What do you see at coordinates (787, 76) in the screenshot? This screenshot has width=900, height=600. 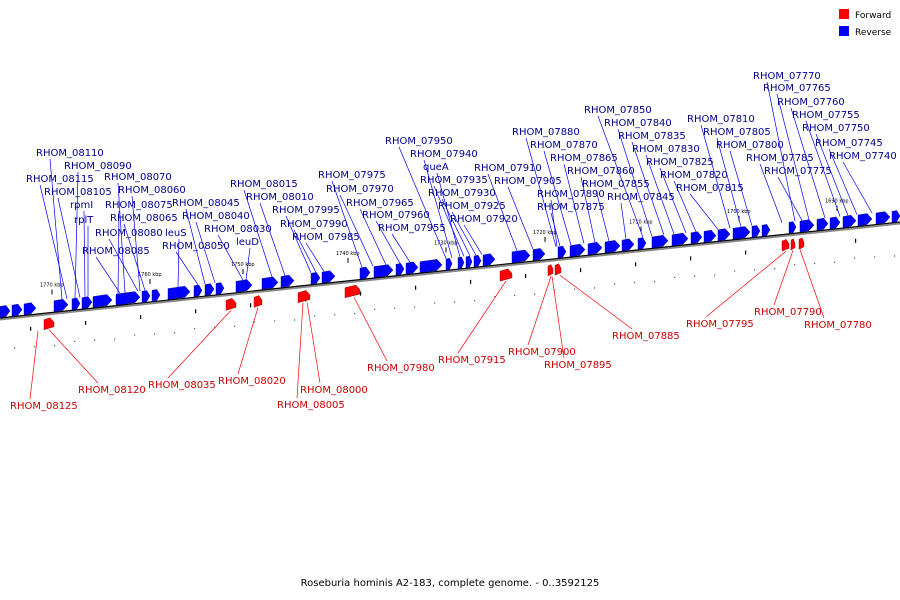 I see `reverse-gene-label: RHOM_07770` at bounding box center [787, 76].